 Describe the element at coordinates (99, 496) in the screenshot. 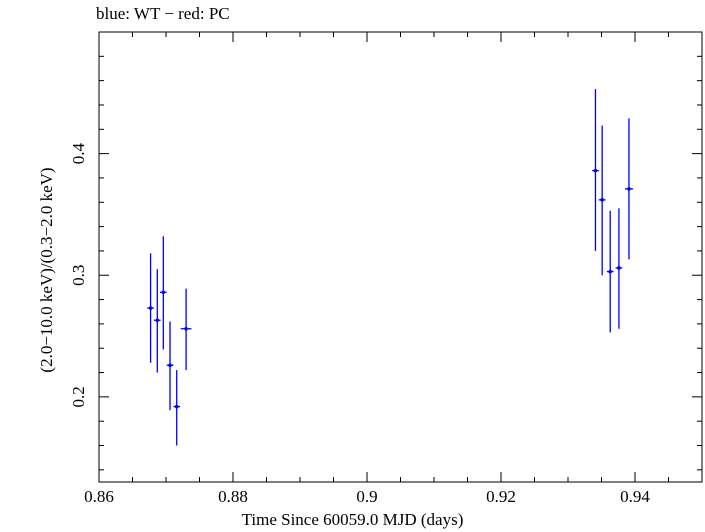

I see `x-tick-label: 0.86` at that location.